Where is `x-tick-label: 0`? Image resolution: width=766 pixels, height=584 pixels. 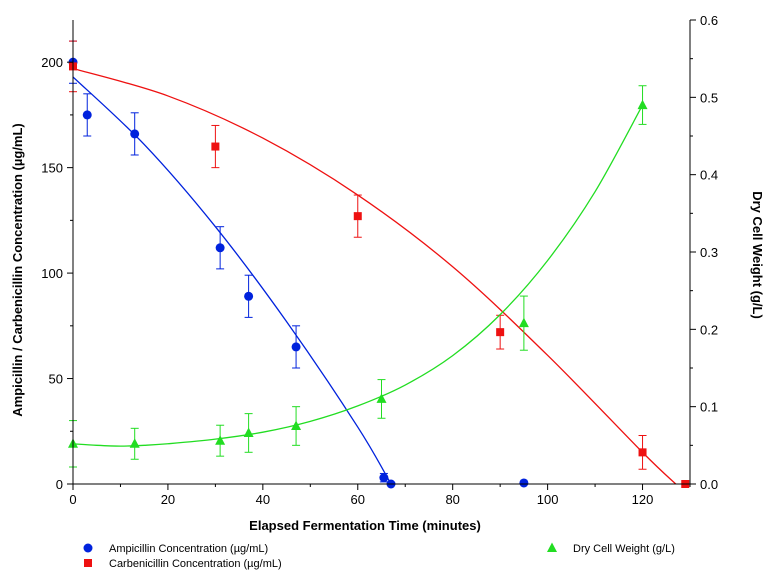 x-tick-label: 0 is located at coordinates (72, 499).